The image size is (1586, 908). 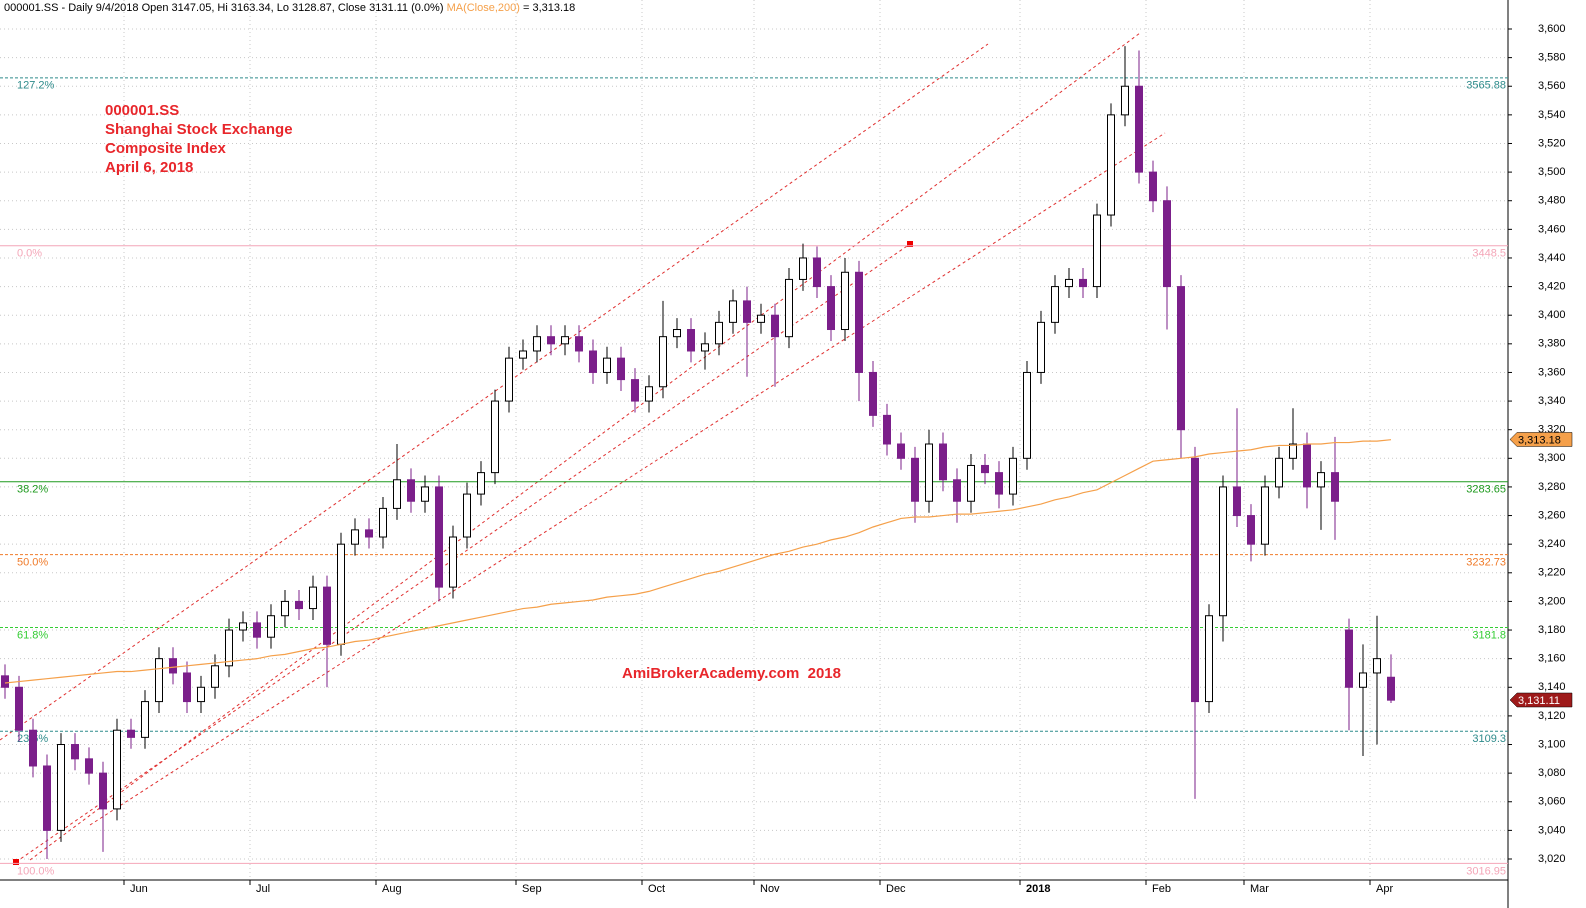 I want to click on close-tag, so click(x=1541, y=700).